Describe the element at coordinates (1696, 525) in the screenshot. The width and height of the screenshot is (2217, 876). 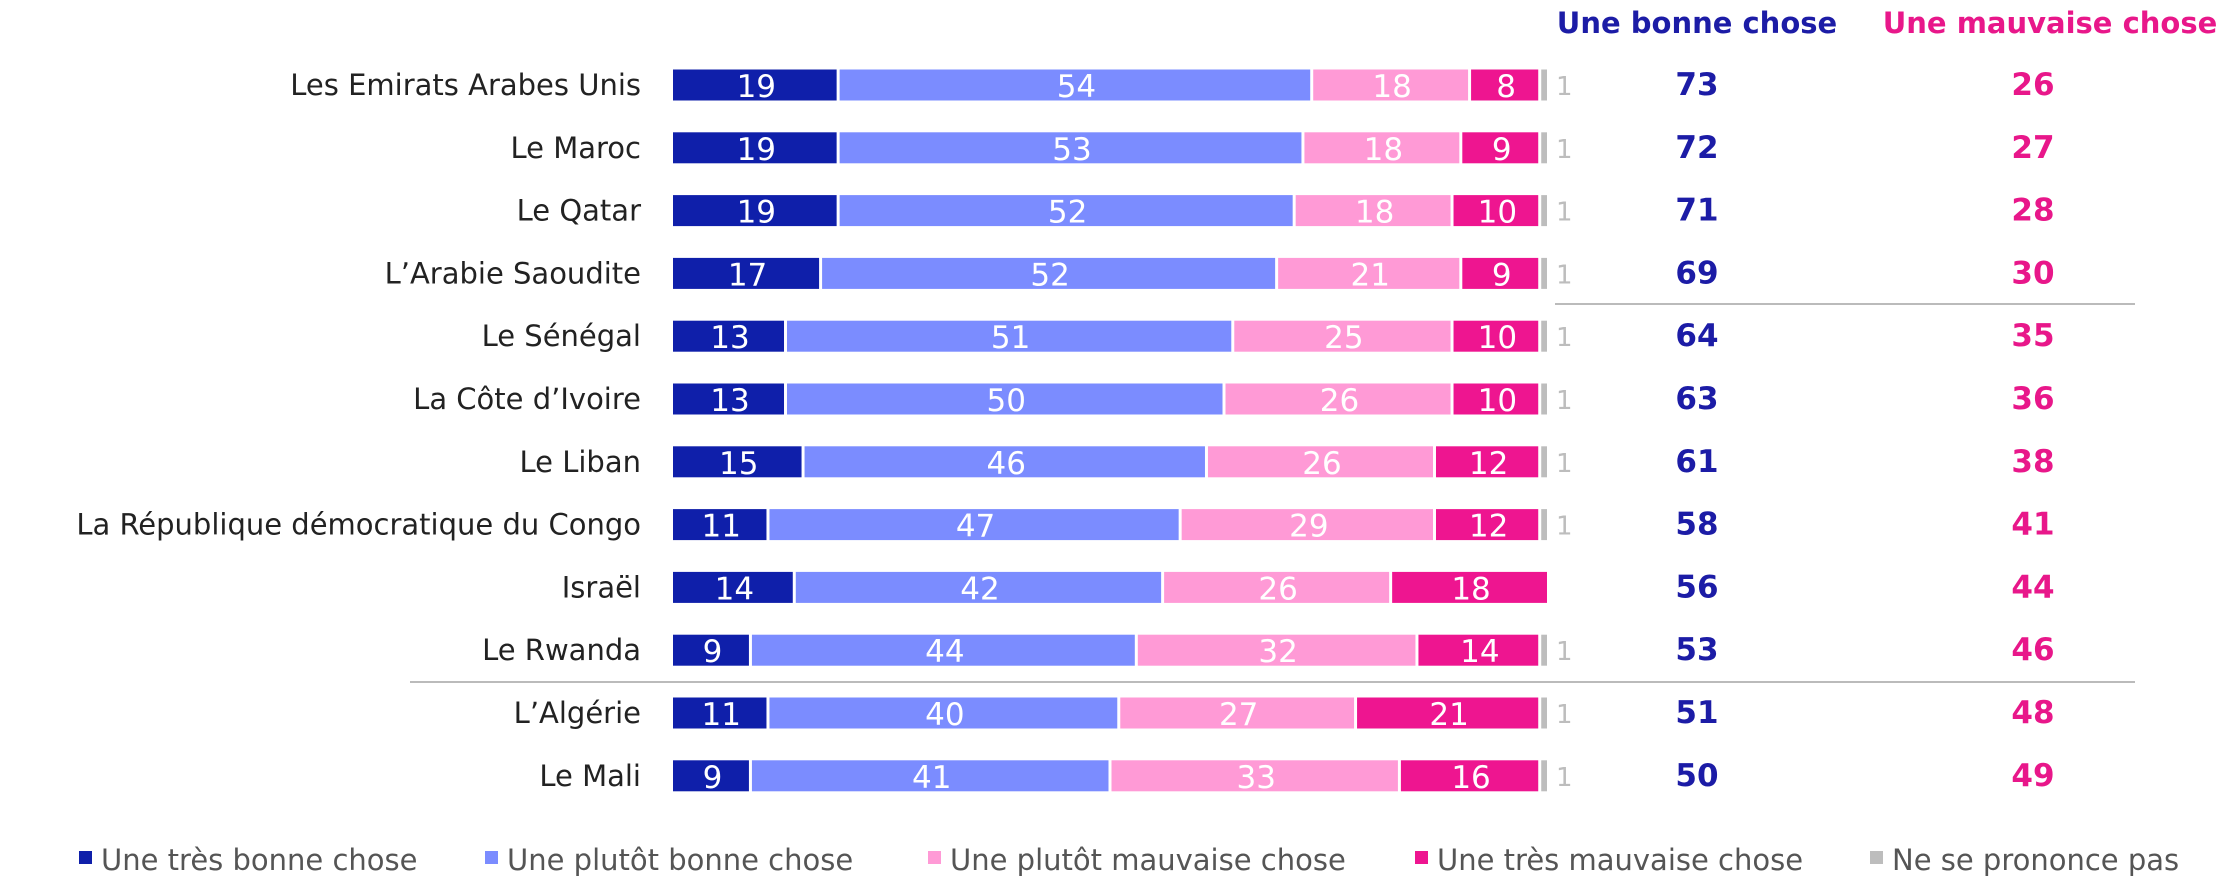
I see `summary-value: 58` at that location.